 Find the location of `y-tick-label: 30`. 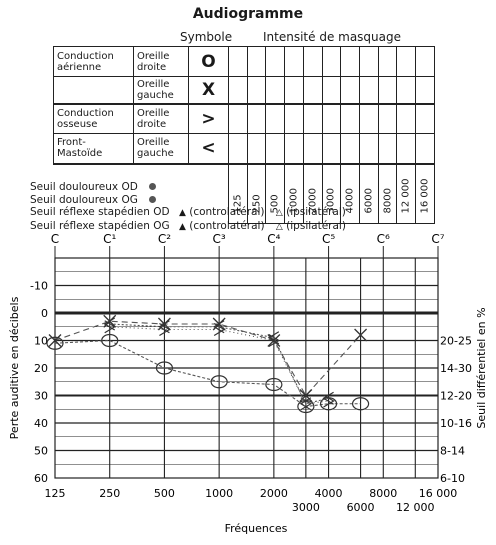

y-tick-label: 30 is located at coordinates (41, 396).